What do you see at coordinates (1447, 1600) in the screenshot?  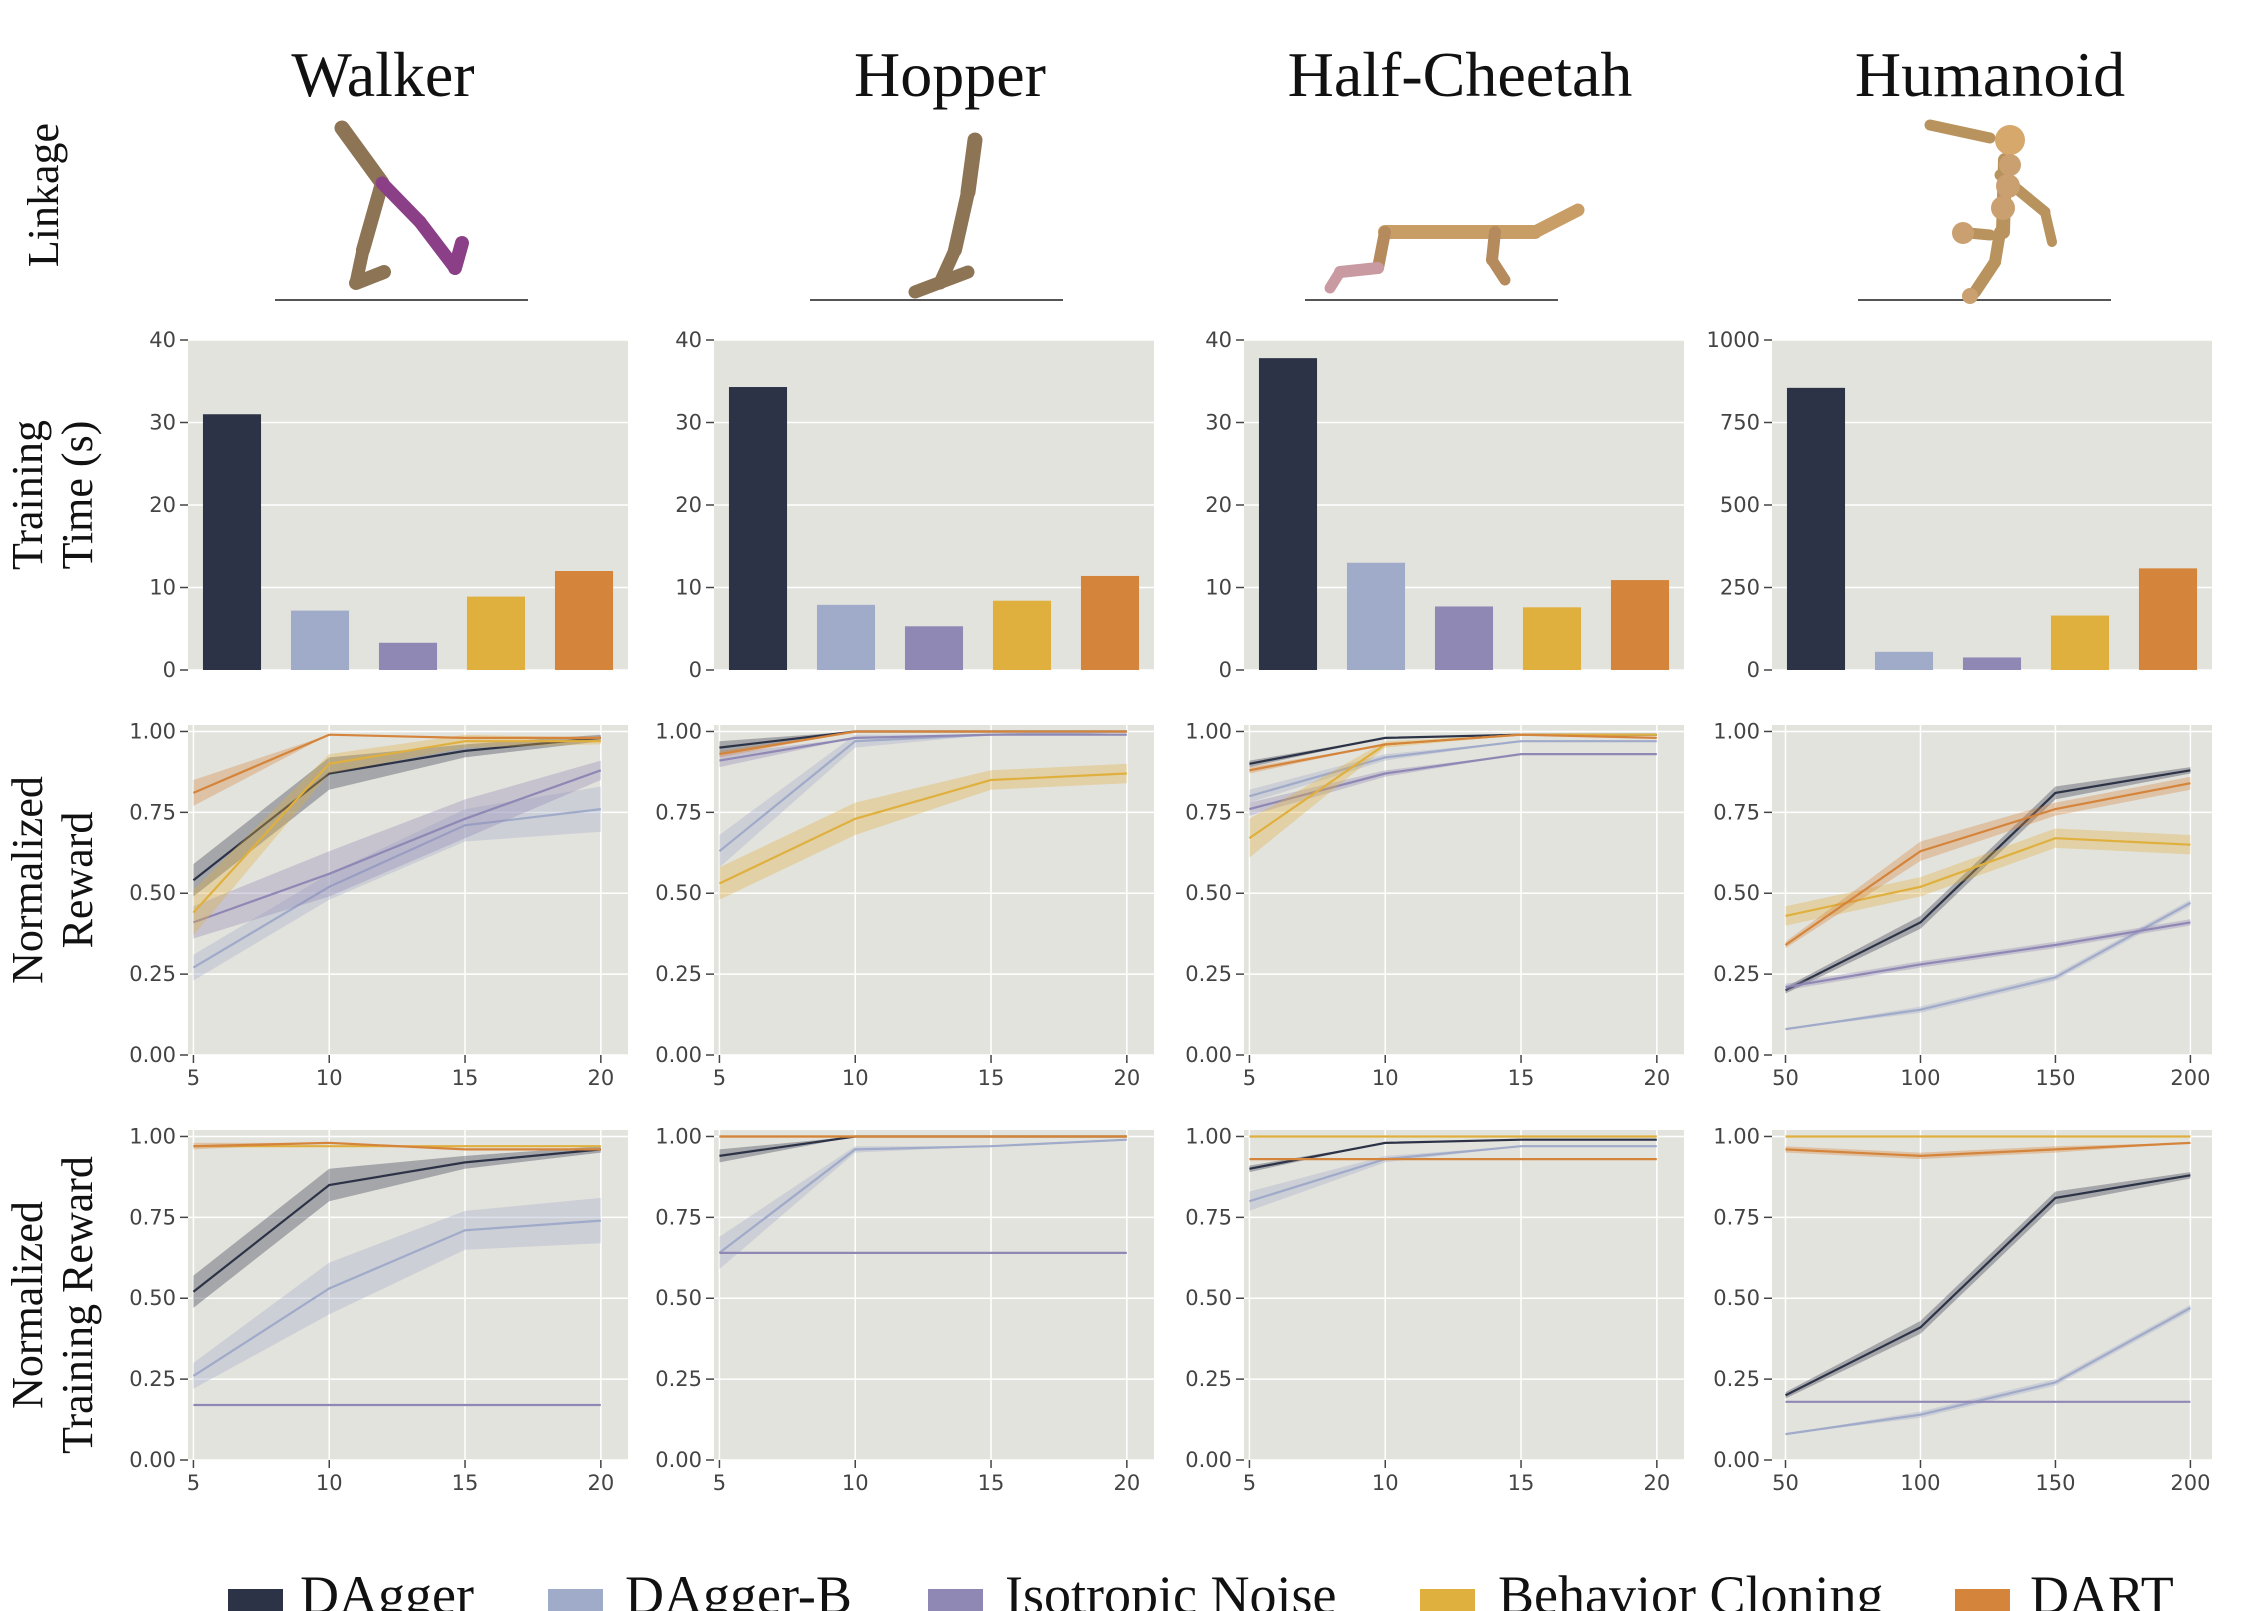 I see `legend-swatch-behavior-cloning` at bounding box center [1447, 1600].